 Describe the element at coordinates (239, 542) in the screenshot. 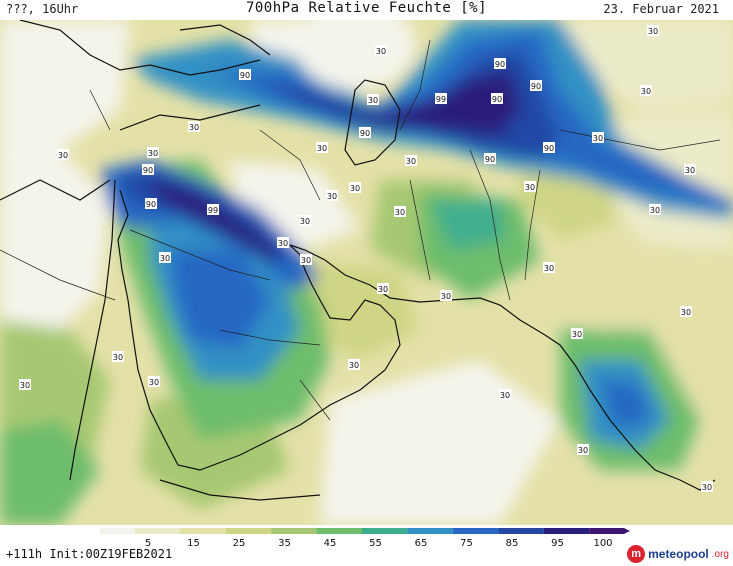

I see `colorbar-tick-label: 25` at that location.